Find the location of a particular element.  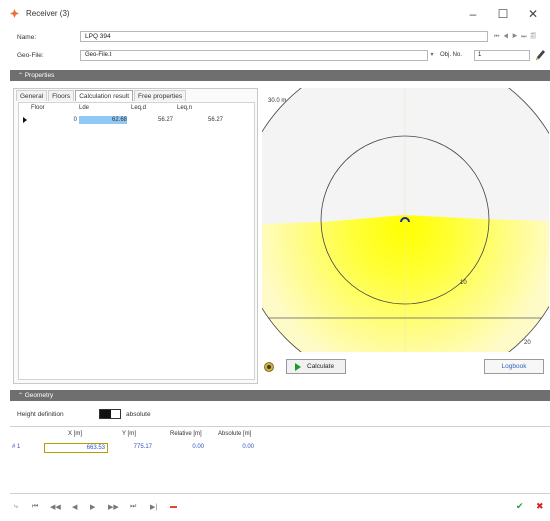

tab-calculation-result: Calculation result is located at coordinates (104, 95).